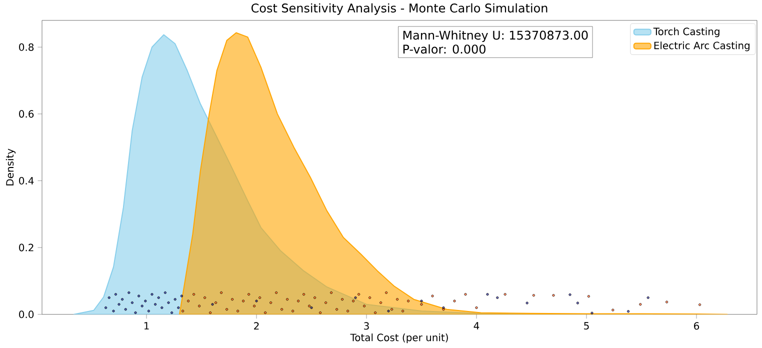  I want to click on x-axis-title: Total Cost (per unit), so click(399, 338).